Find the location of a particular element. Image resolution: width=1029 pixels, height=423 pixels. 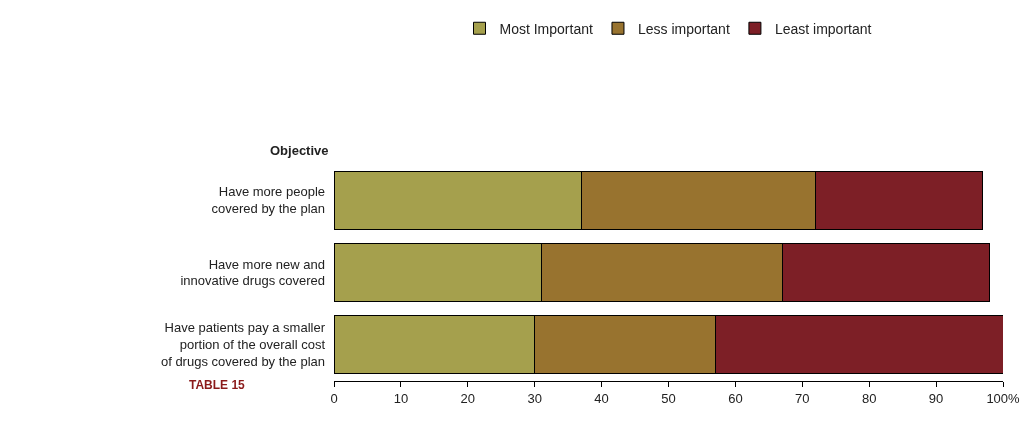

x-tick-label: 100% is located at coordinates (1003, 398).